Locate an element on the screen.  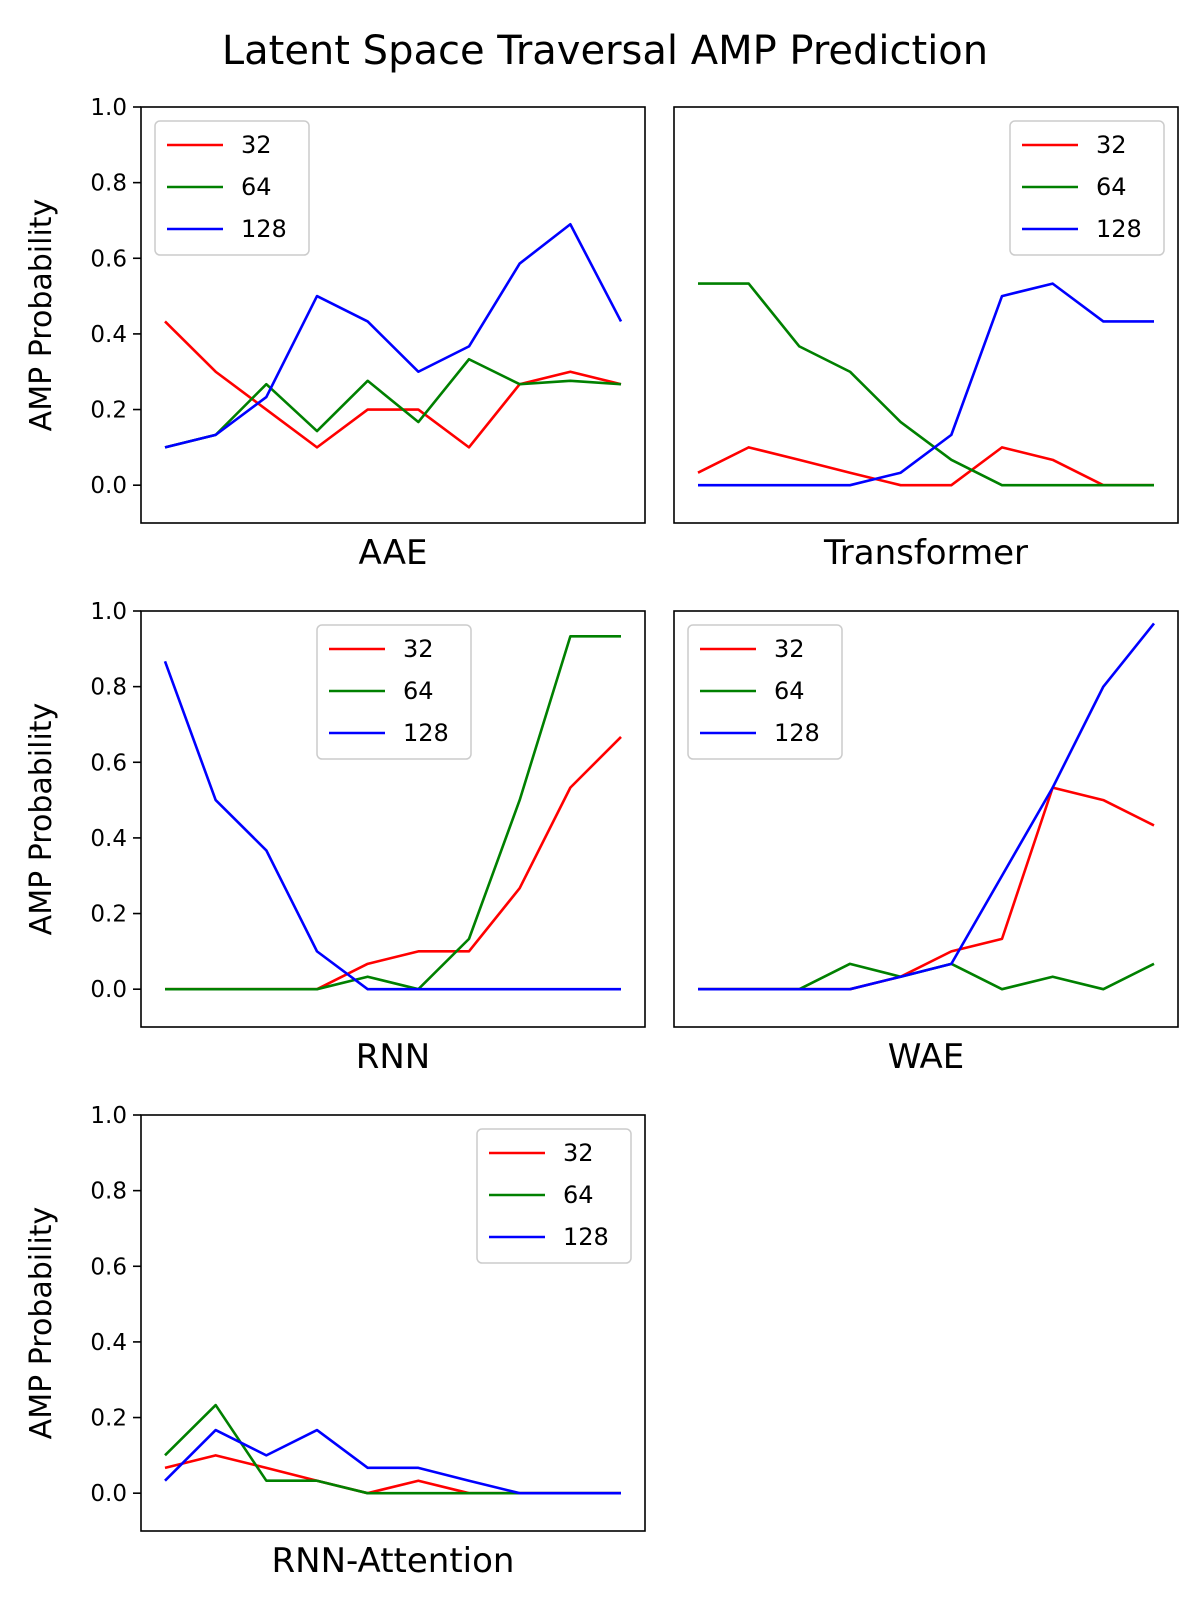
x-axis-label: AAE is located at coordinates (393, 553).